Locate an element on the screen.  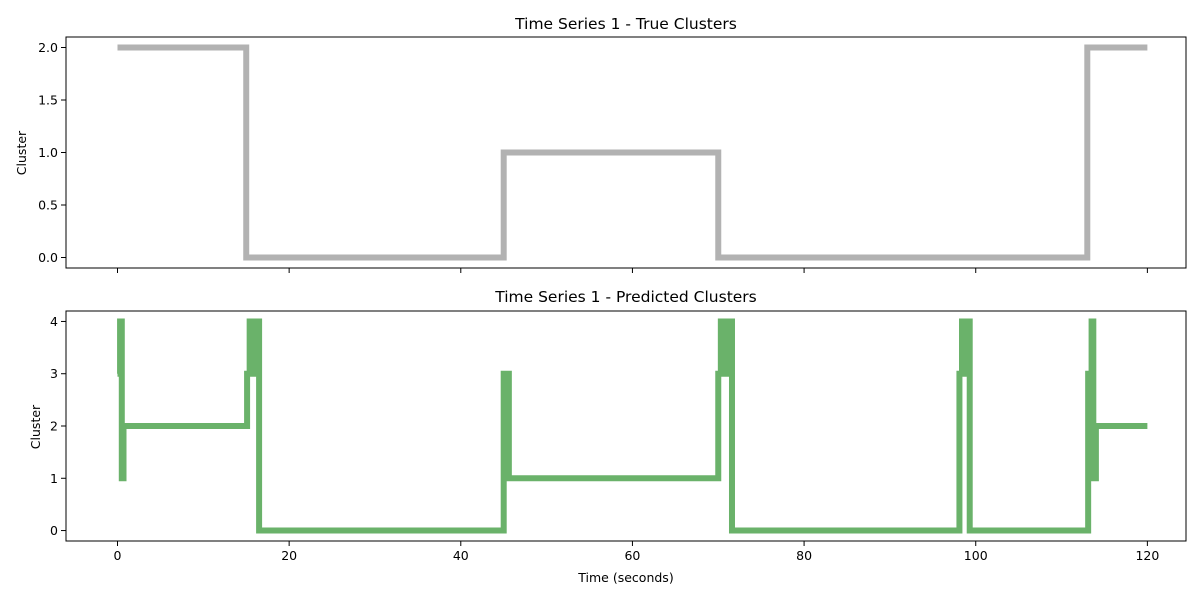
predicted-clusters-ytick-label: 0 is located at coordinates (54, 530).